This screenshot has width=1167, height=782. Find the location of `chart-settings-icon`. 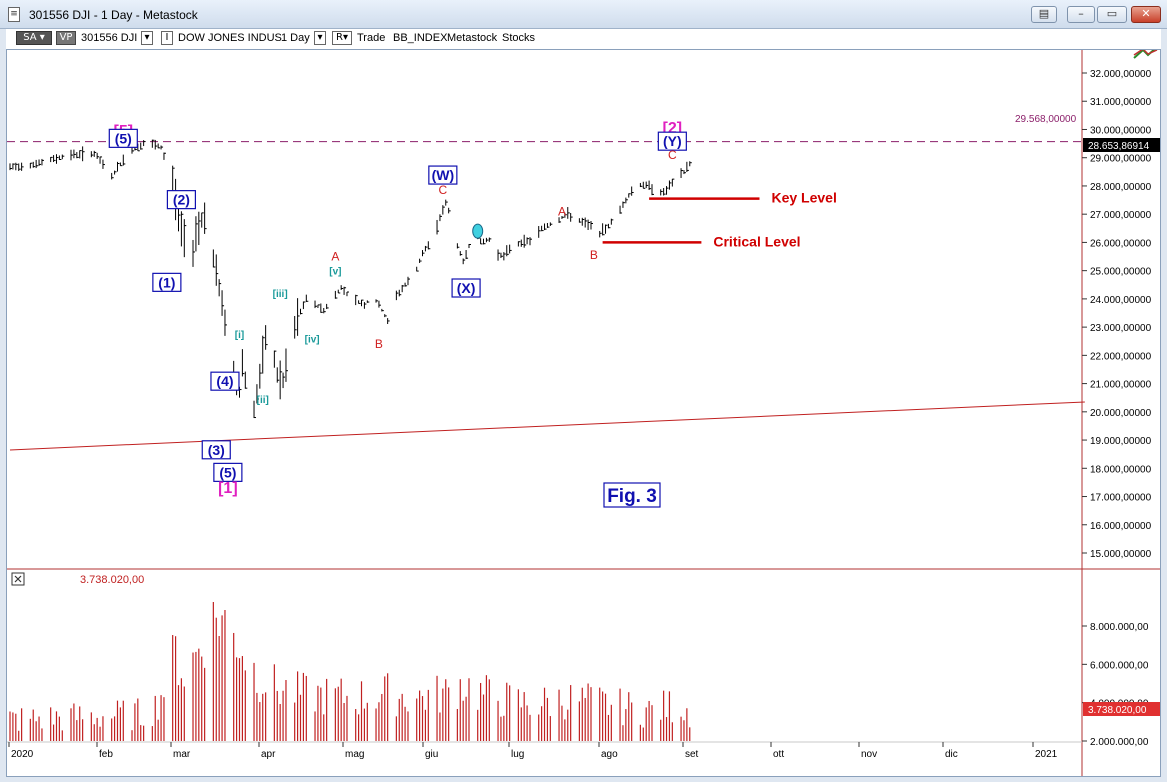

chart-settings-icon is located at coordinates (1146, 54).